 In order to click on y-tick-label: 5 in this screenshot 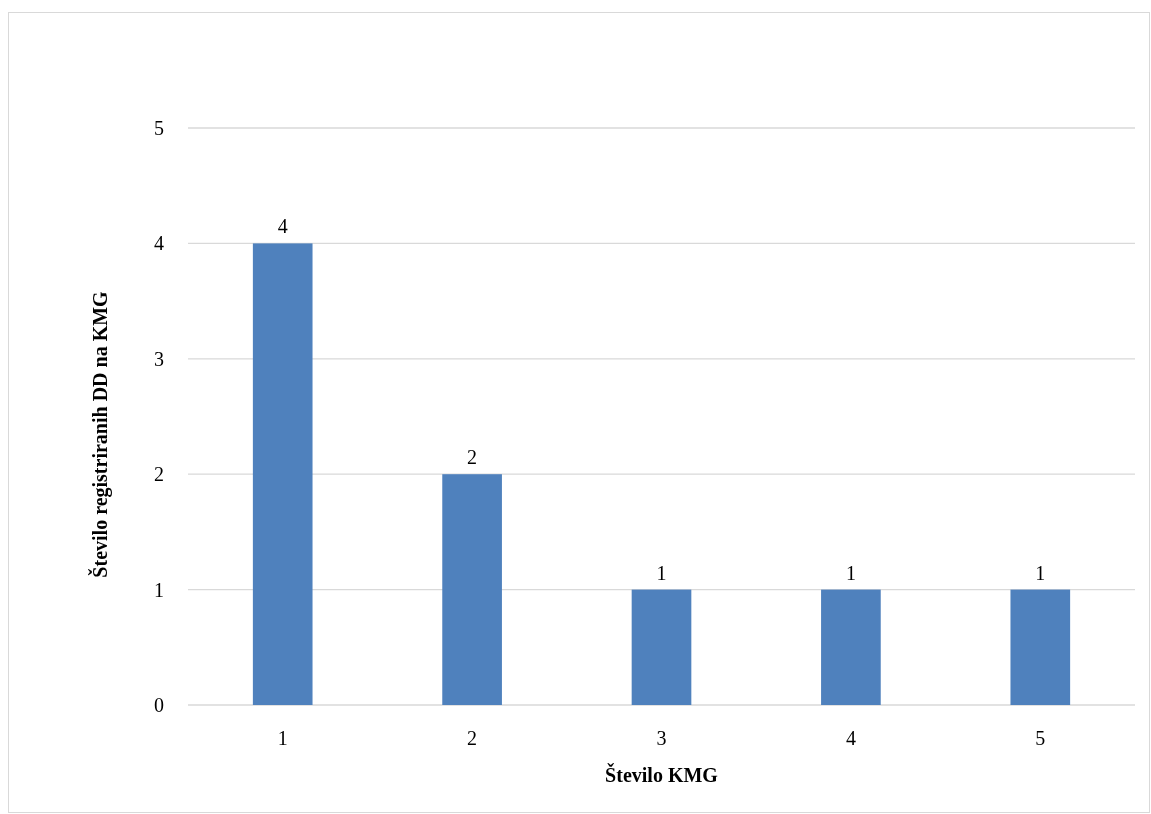, I will do `click(159, 128)`.